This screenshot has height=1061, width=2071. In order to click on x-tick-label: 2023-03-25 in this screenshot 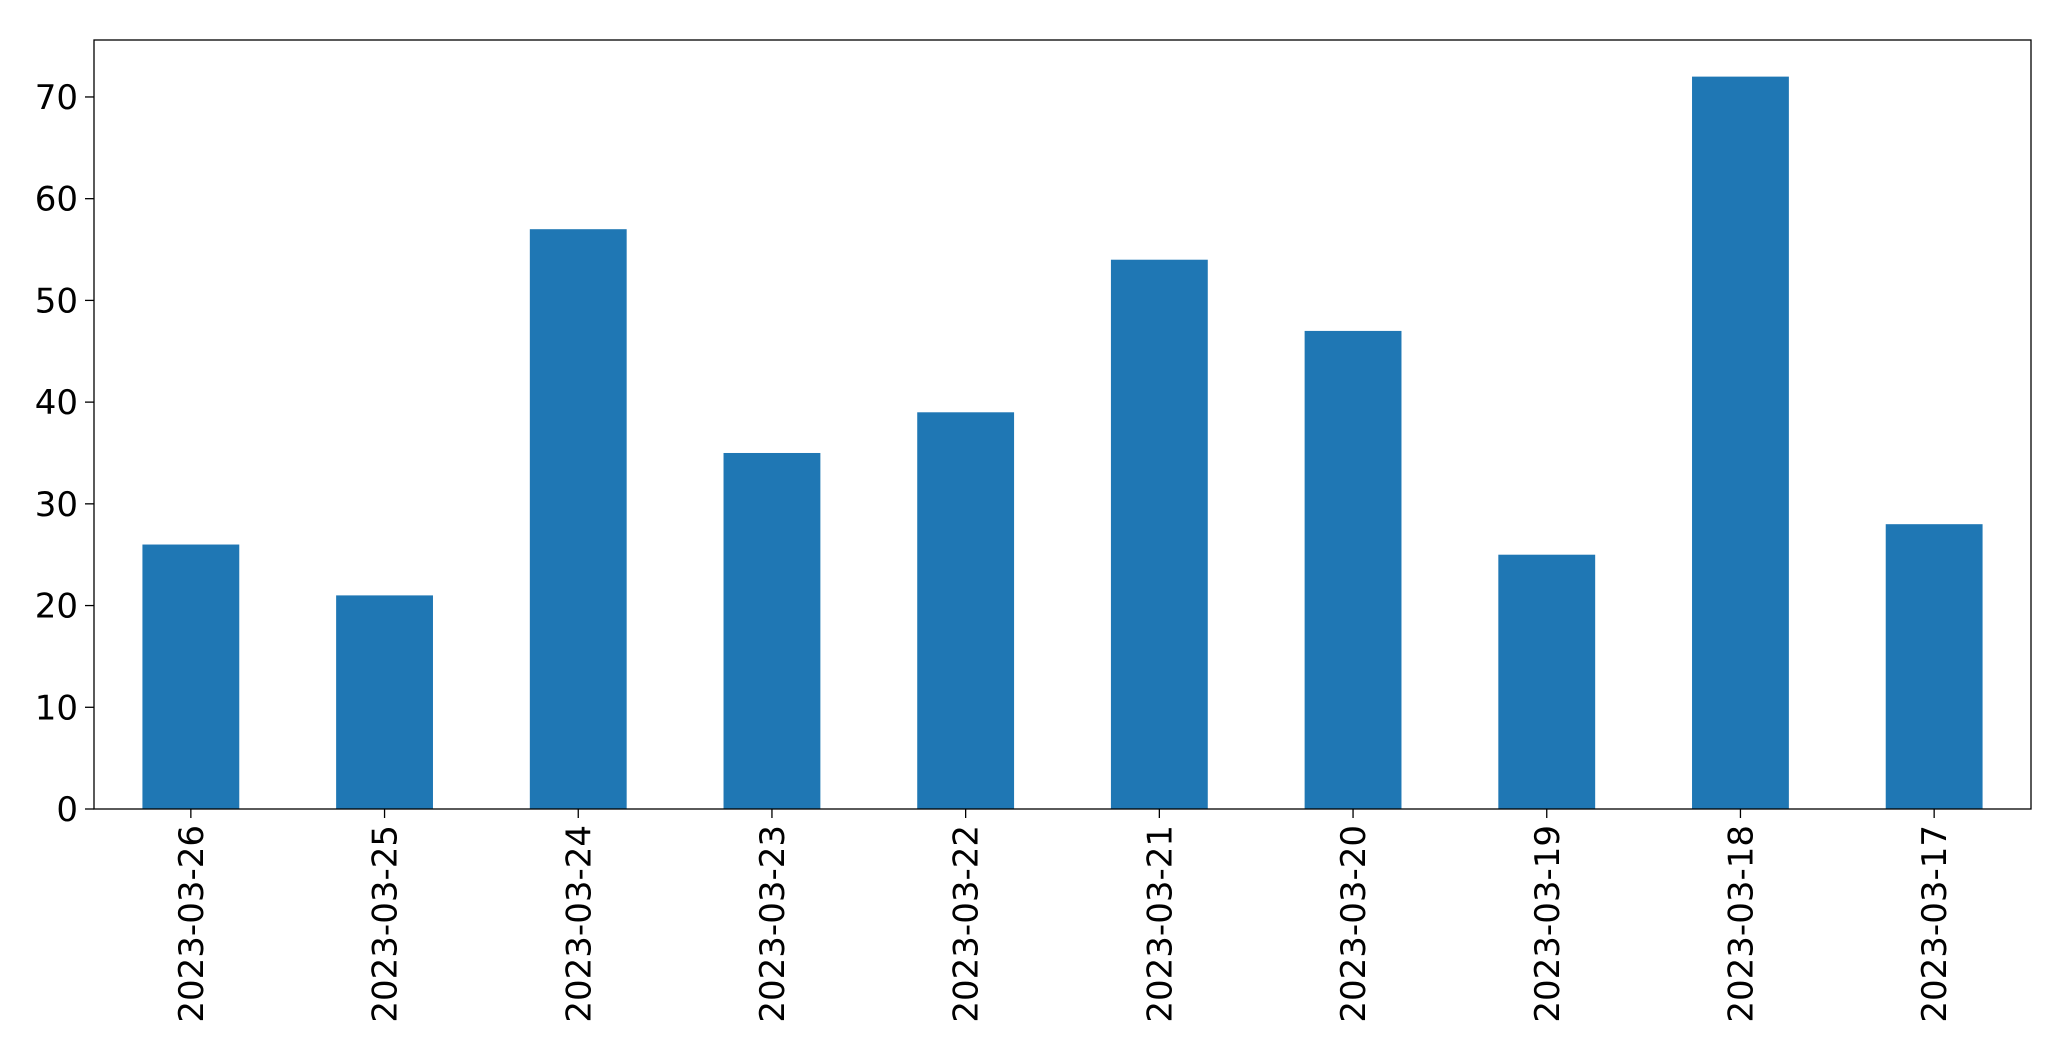, I will do `click(386, 924)`.